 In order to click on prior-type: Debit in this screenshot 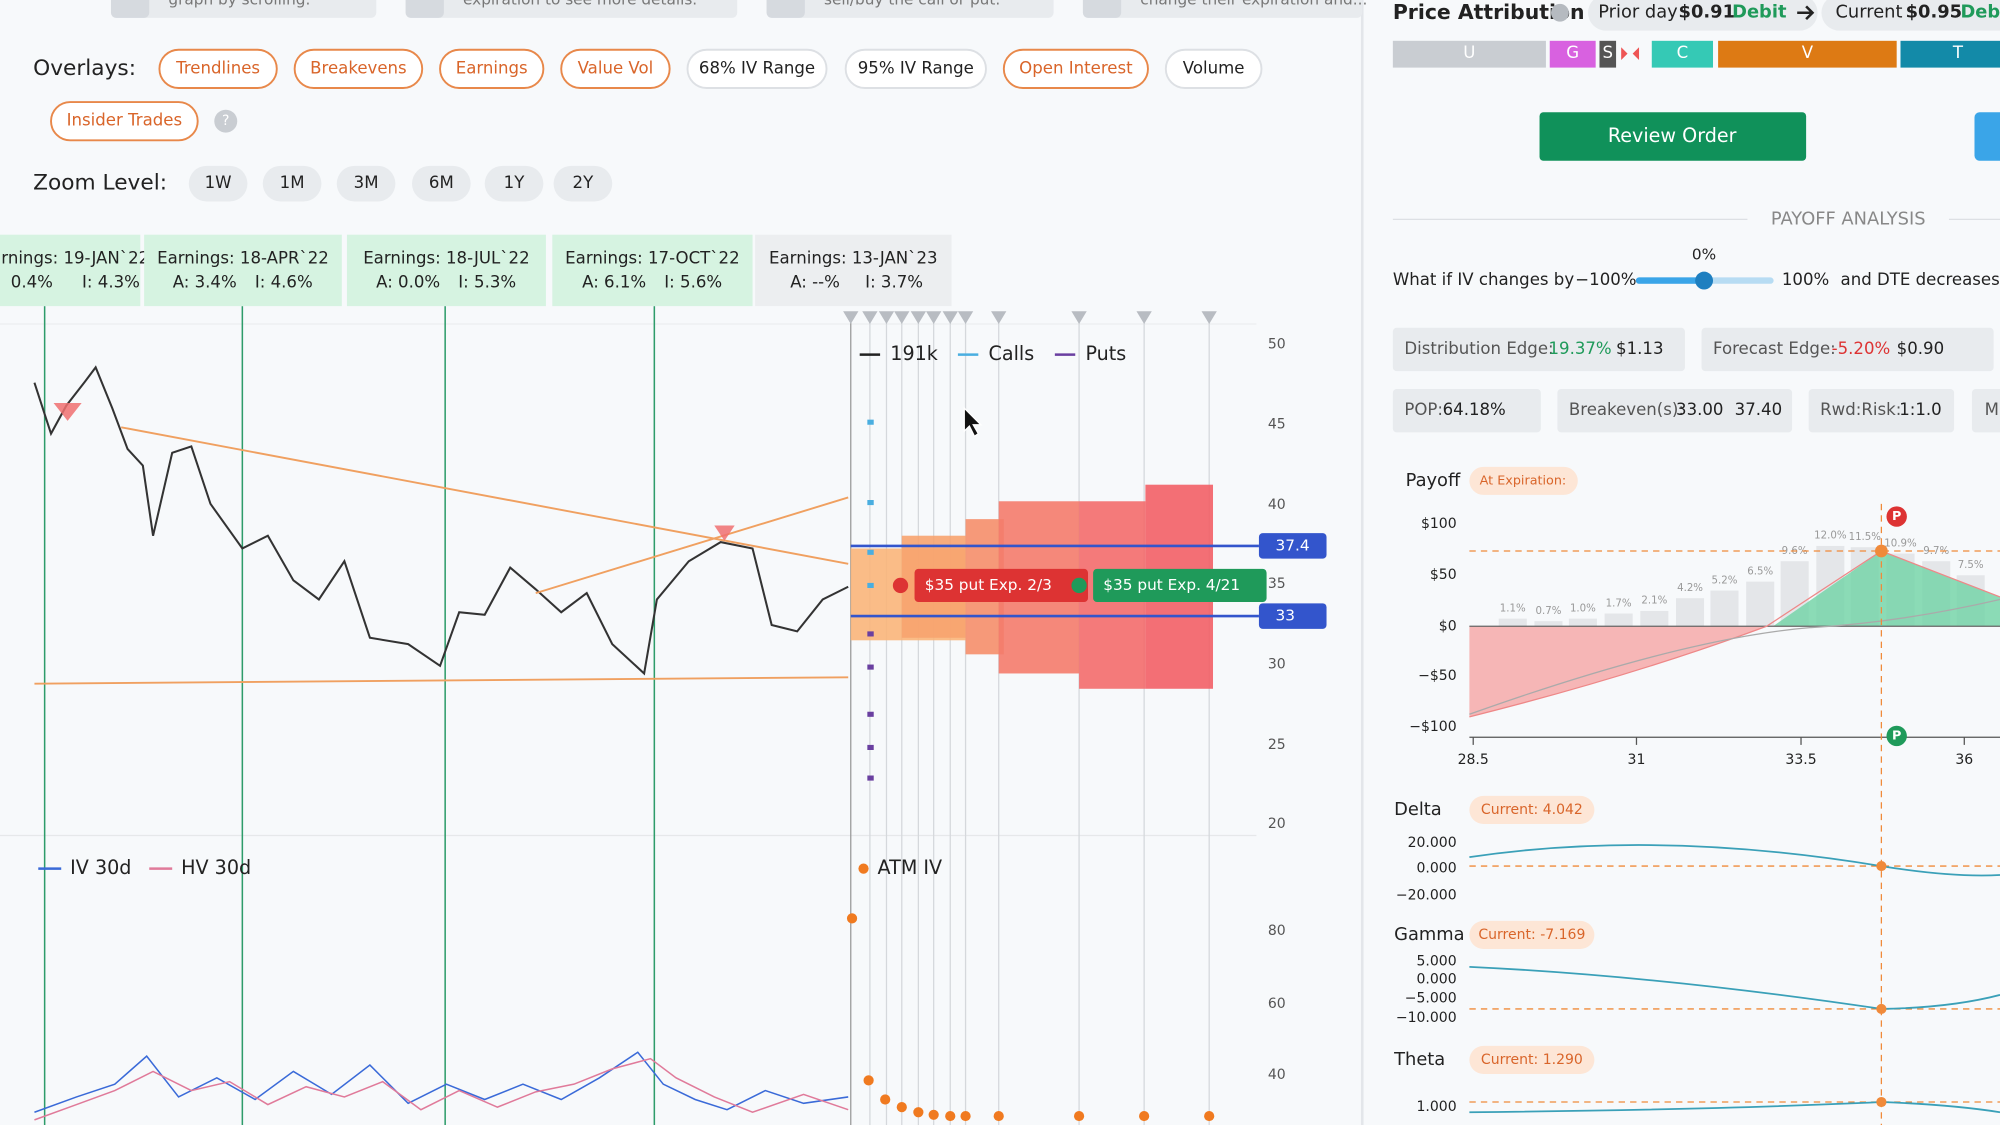, I will do `click(1759, 12)`.